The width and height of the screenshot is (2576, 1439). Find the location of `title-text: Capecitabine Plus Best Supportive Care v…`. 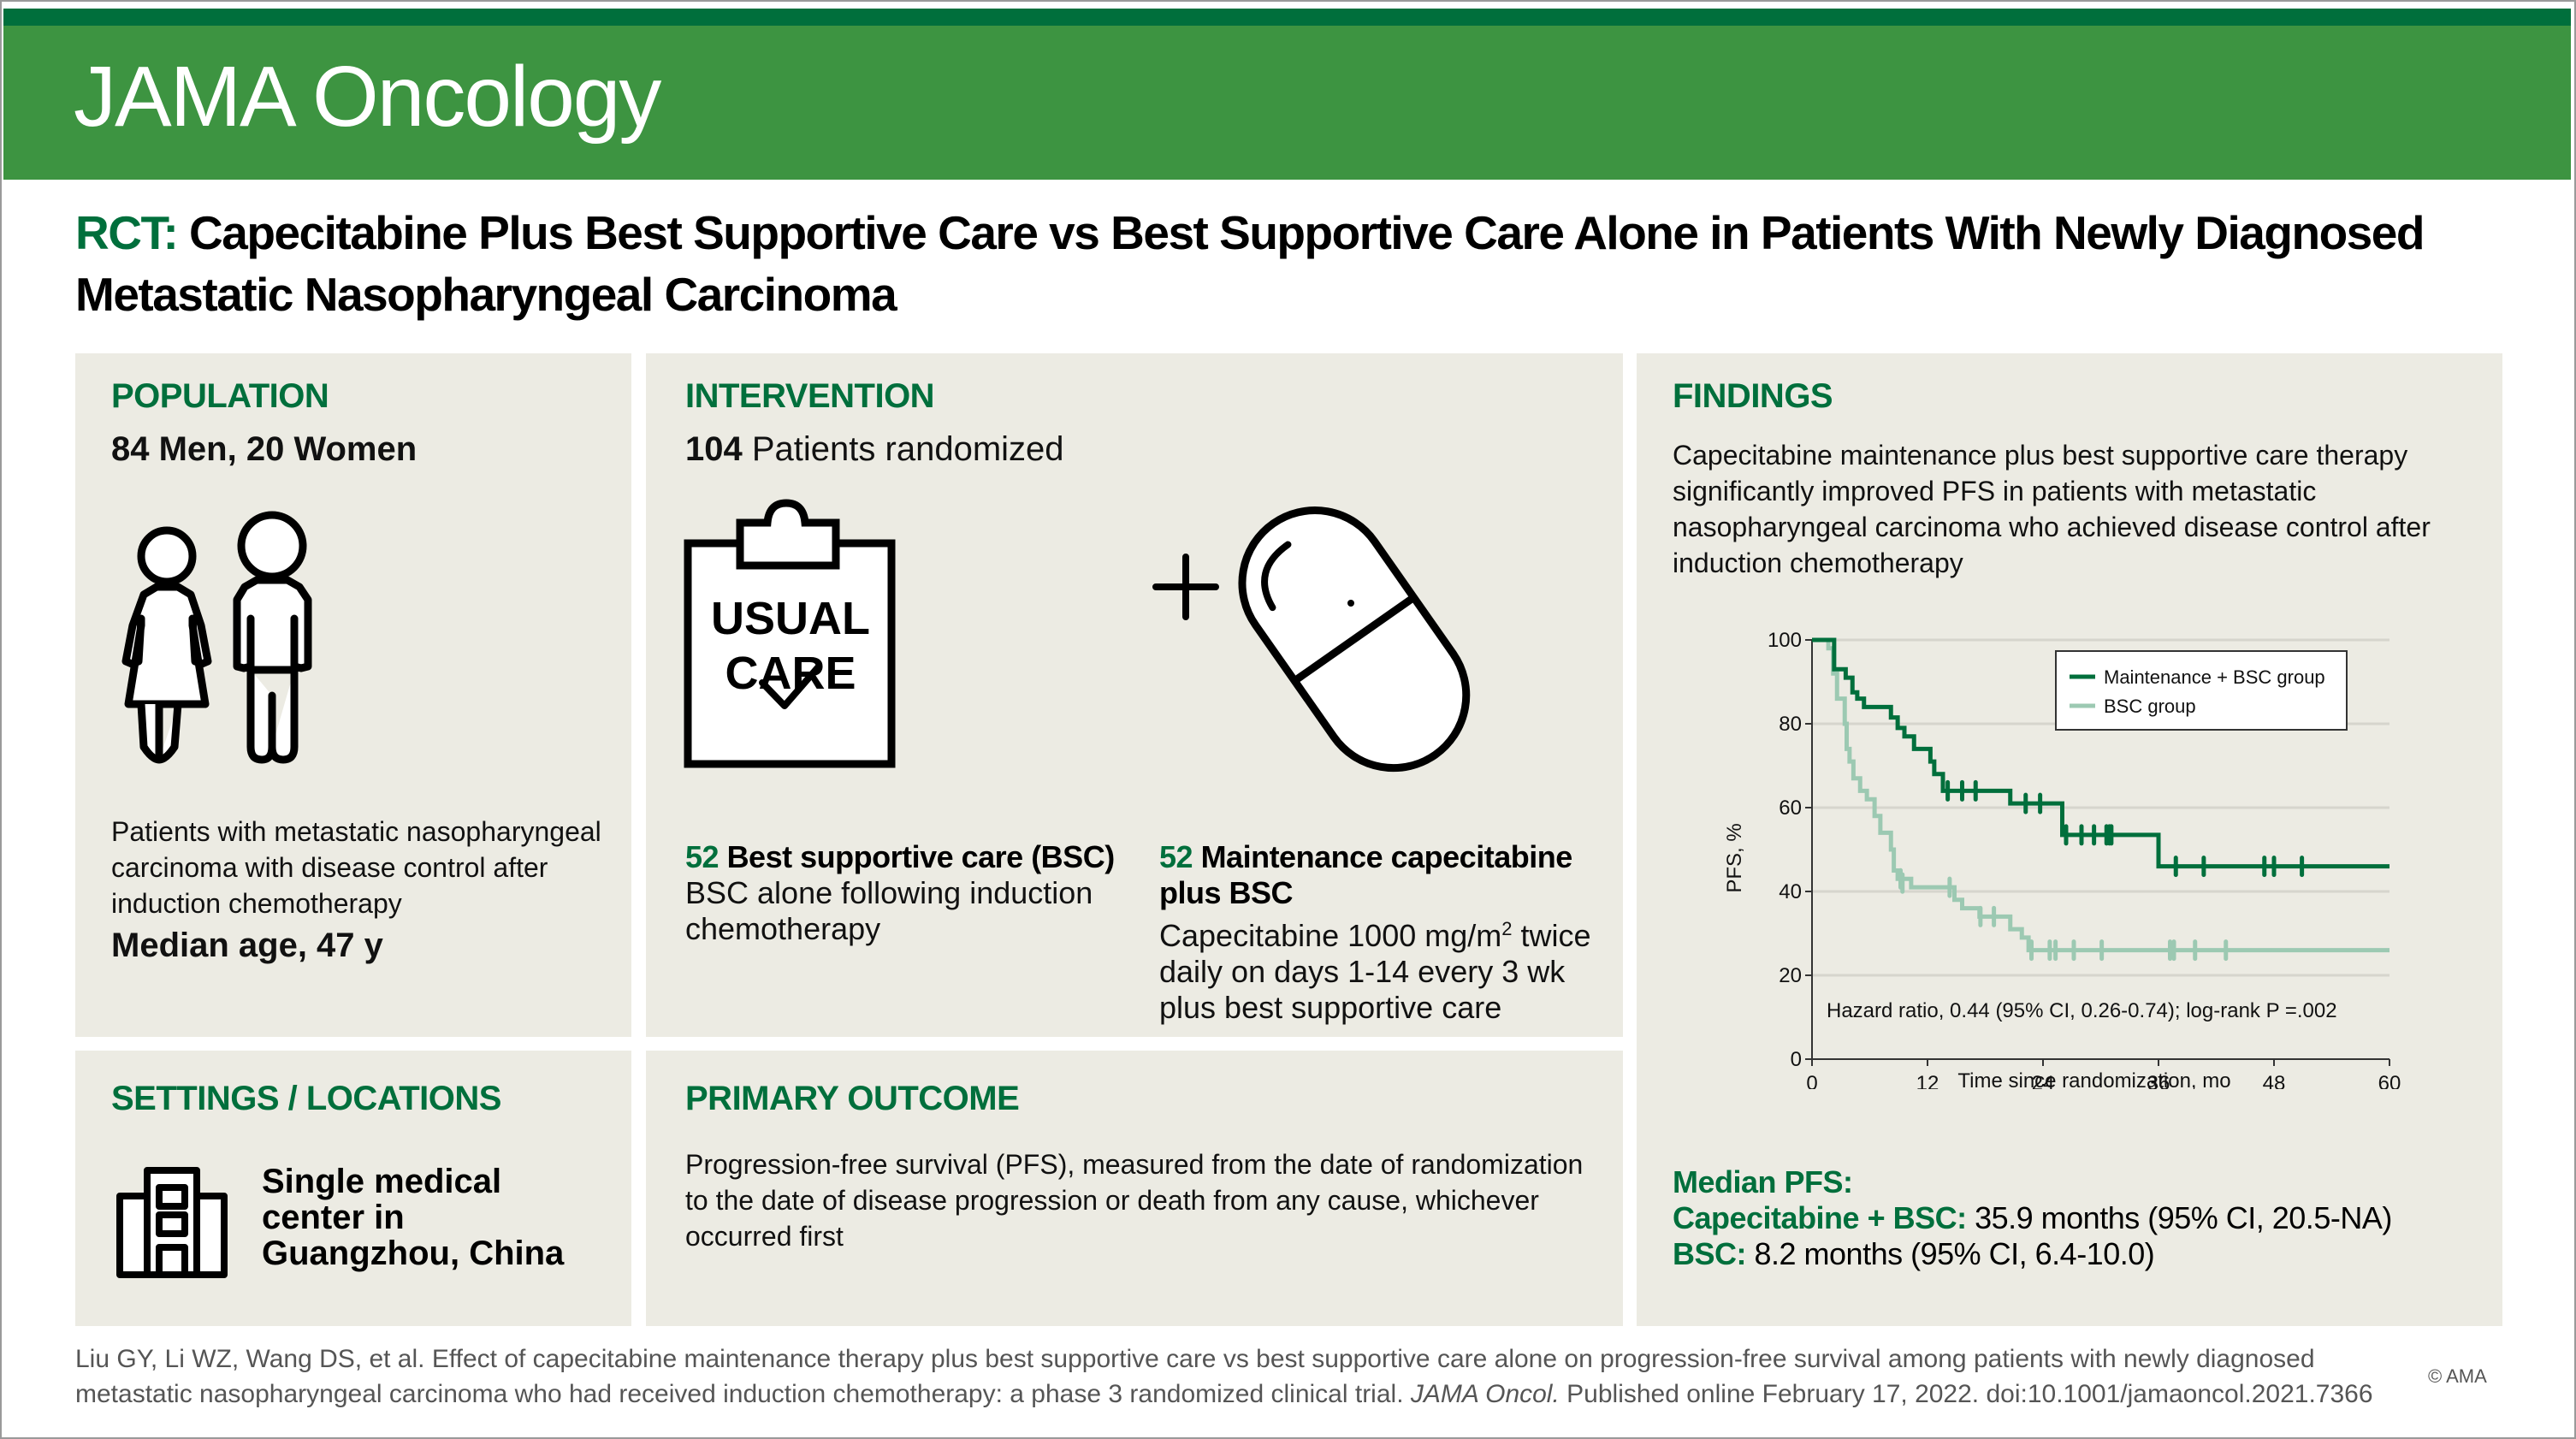

title-text: Capecitabine Plus Best Supportive Care v… is located at coordinates (1250, 263).